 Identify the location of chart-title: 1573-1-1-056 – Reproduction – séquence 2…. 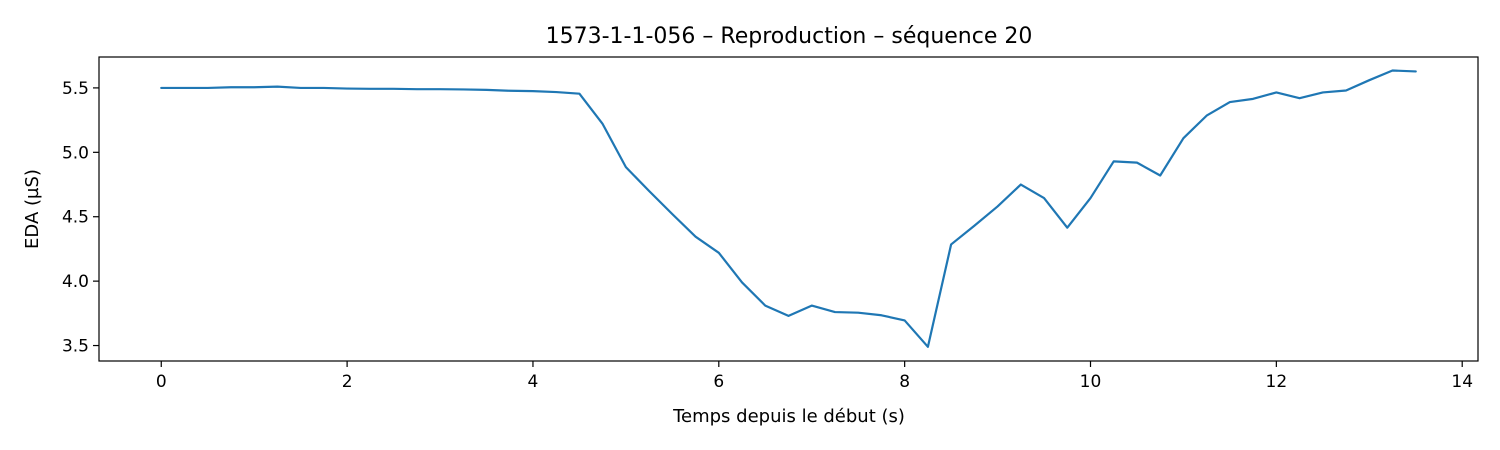
(789, 36).